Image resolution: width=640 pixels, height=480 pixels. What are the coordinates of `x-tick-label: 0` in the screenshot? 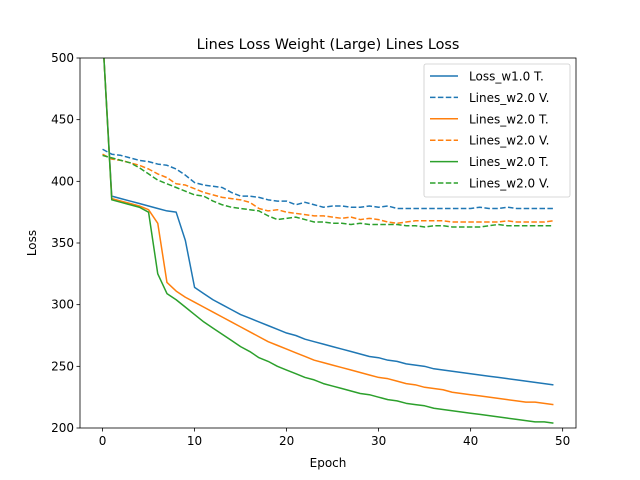 It's located at (103, 441).